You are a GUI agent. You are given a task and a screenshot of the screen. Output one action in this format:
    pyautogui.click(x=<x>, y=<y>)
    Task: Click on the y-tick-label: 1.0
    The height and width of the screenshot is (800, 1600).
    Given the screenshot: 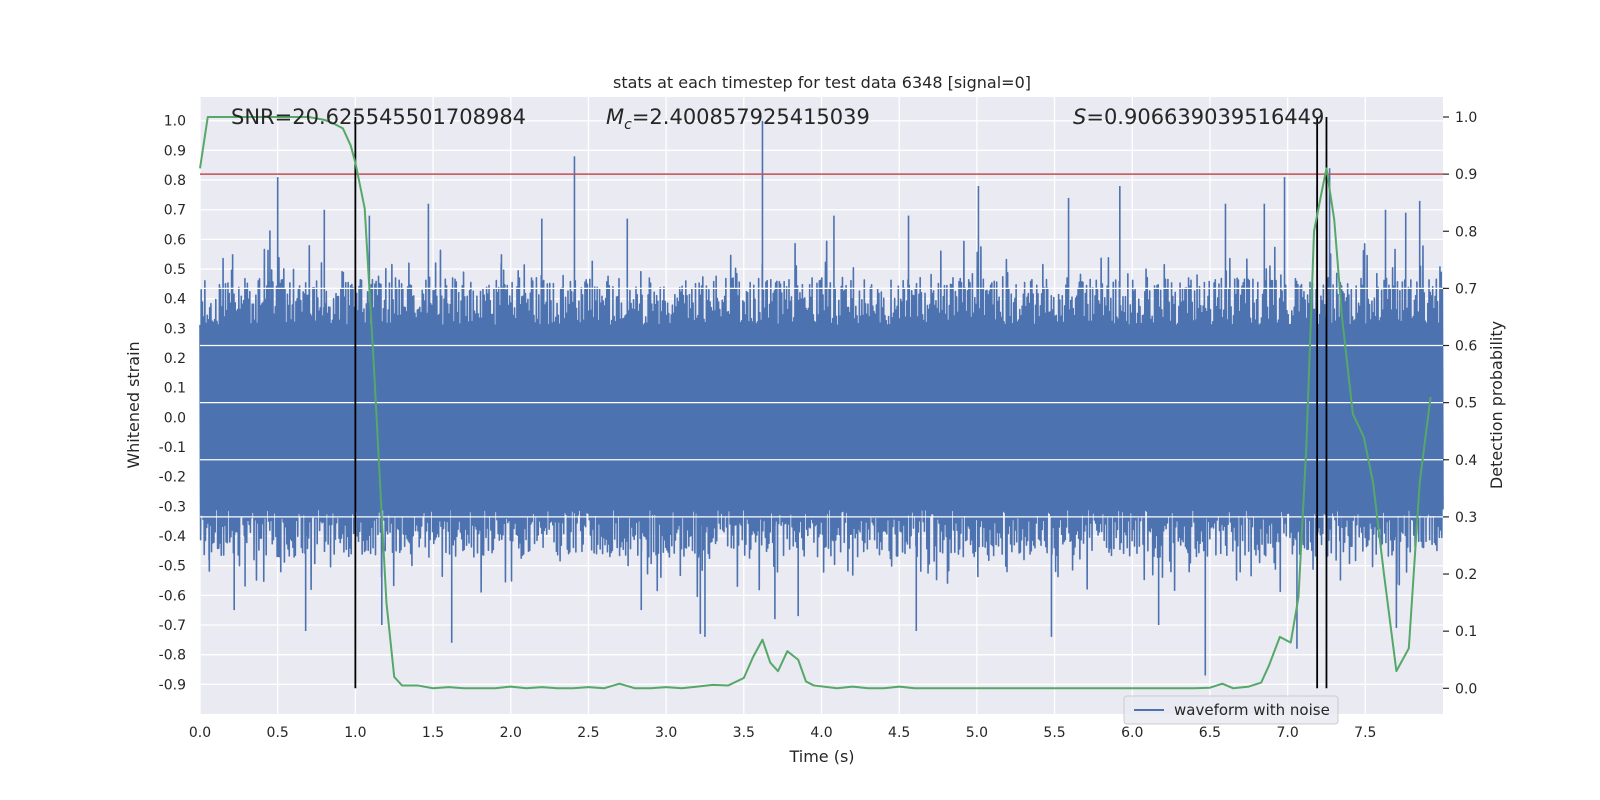 What is the action you would take?
    pyautogui.click(x=175, y=122)
    